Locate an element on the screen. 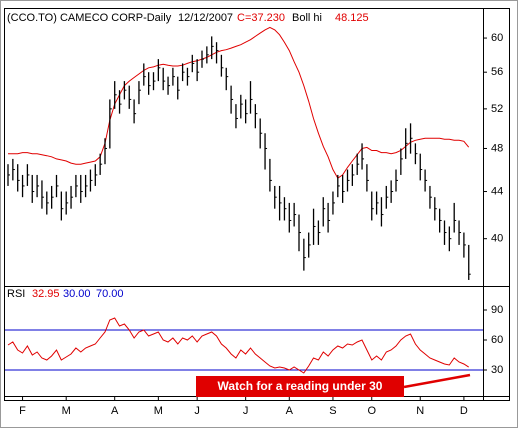  y-tick-label: 56 is located at coordinates (497, 72).